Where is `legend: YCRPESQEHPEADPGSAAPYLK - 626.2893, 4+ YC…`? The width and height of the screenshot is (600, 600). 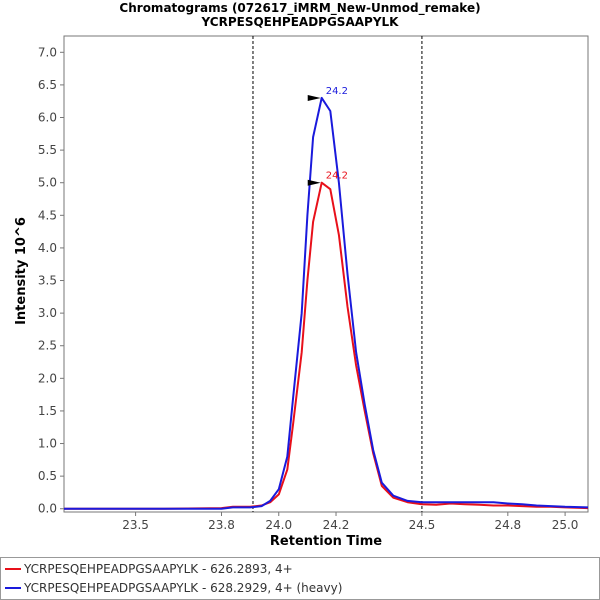 legend: YCRPESQEHPEADPGSAAPYLK - 626.2893, 4+ YC… is located at coordinates (300, 578).